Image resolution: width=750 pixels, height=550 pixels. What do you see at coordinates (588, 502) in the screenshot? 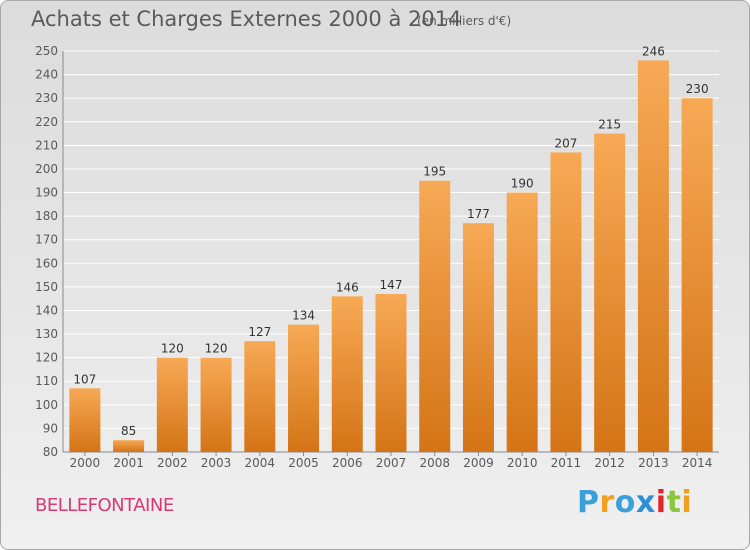
I see `logo-letter: P` at bounding box center [588, 502].